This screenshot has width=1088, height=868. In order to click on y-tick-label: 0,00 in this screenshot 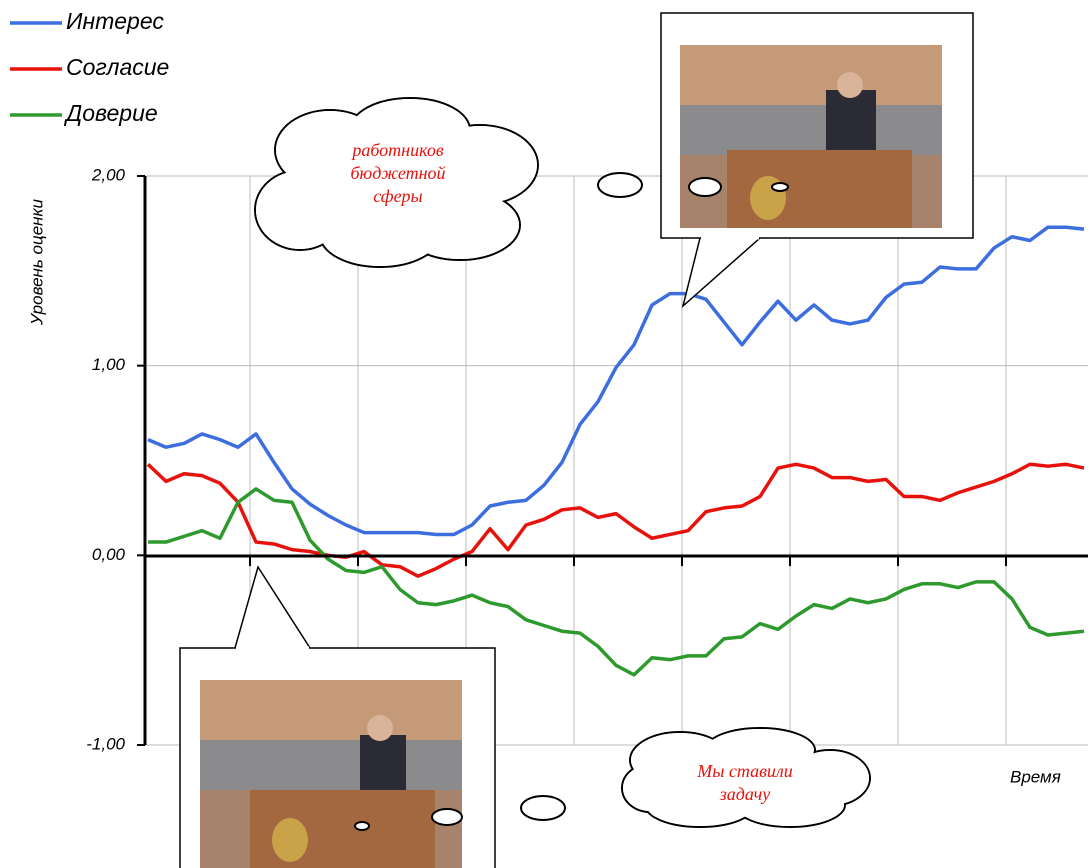, I will do `click(109, 554)`.